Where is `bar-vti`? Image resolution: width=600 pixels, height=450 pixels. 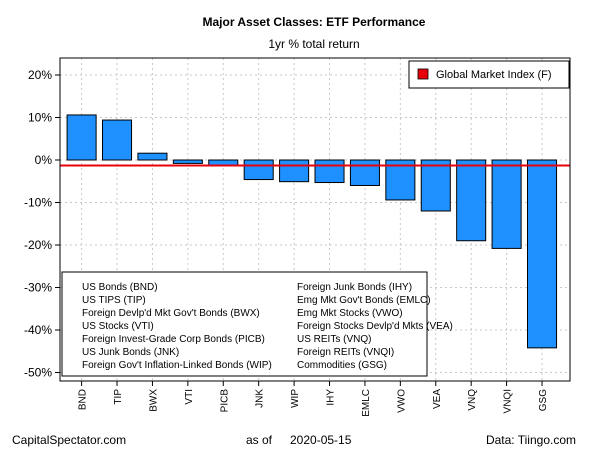
bar-vti is located at coordinates (187, 161).